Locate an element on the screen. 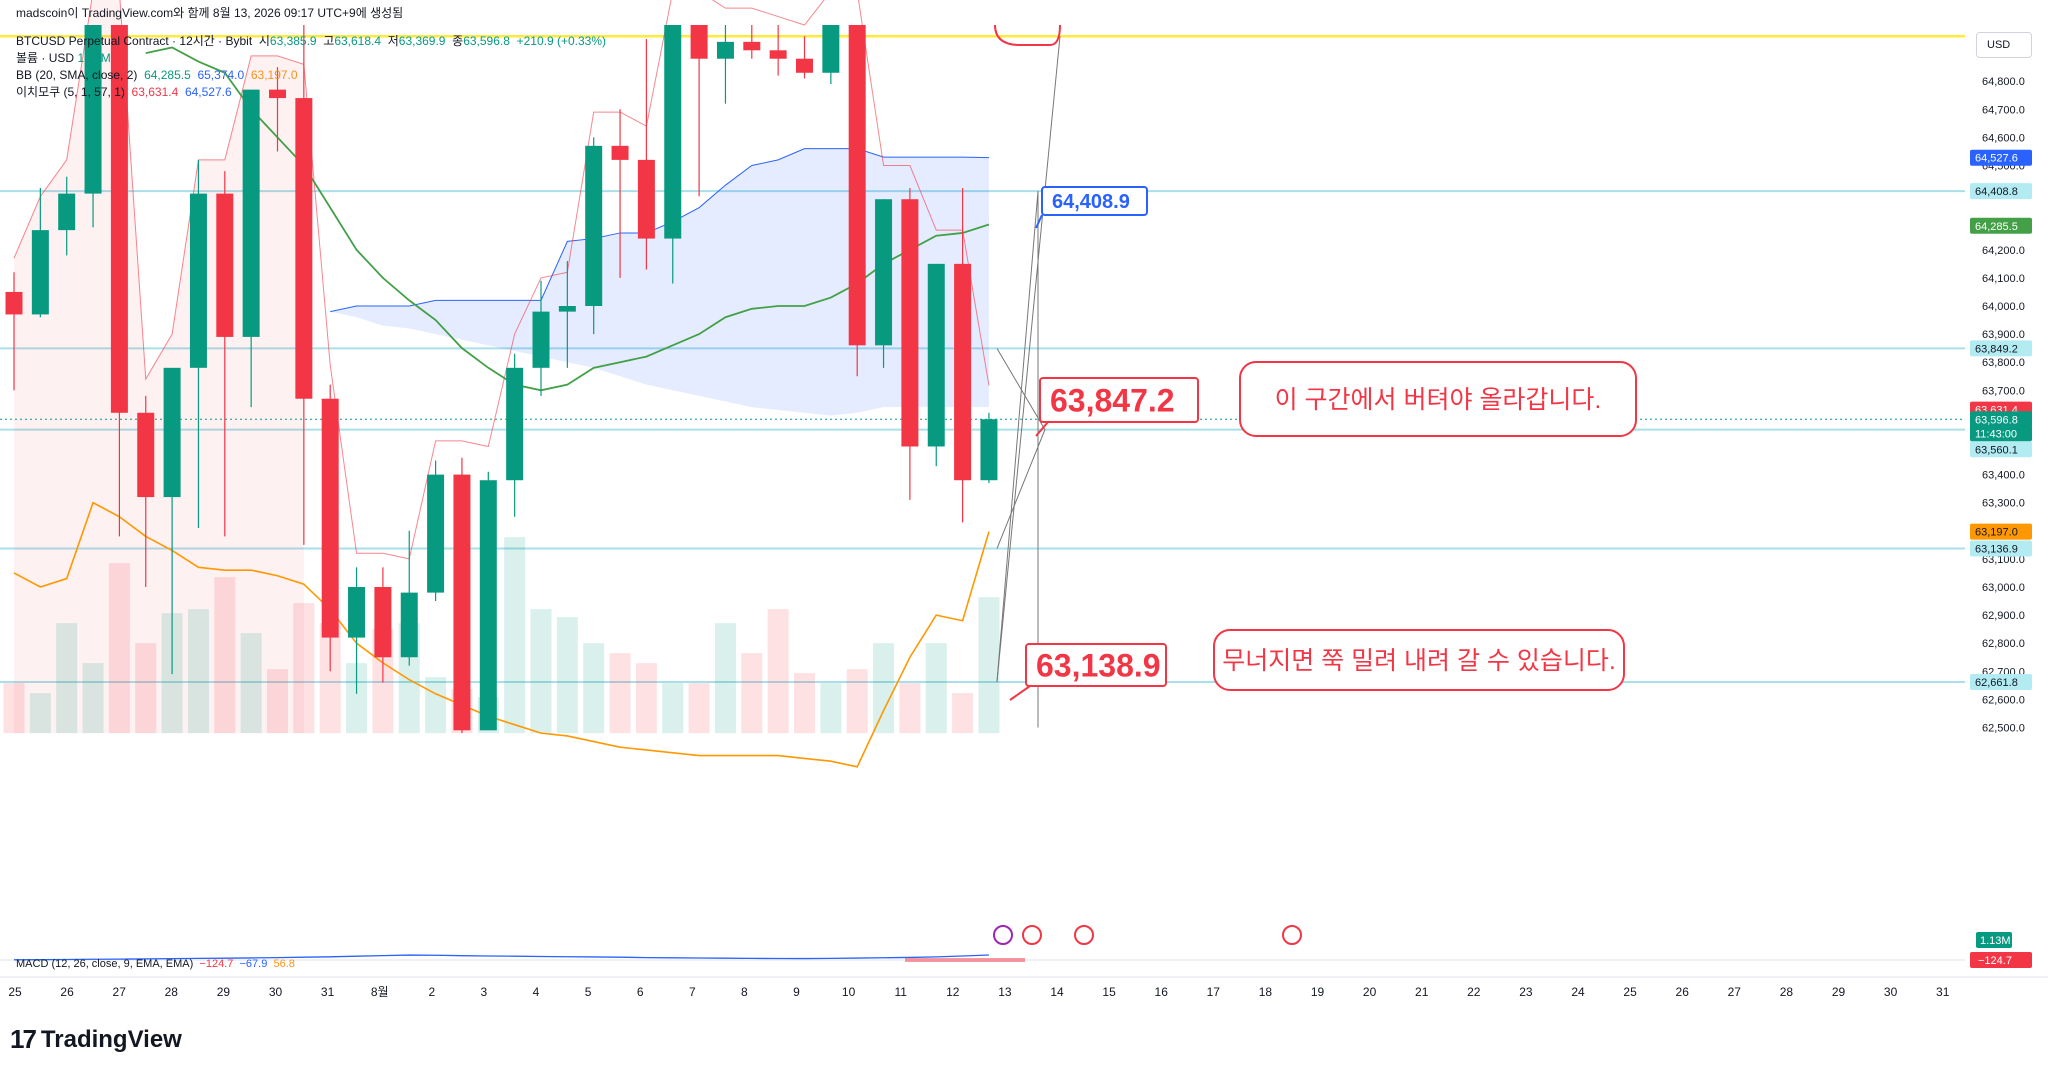  time-tick-label: 10 is located at coordinates (849, 992).